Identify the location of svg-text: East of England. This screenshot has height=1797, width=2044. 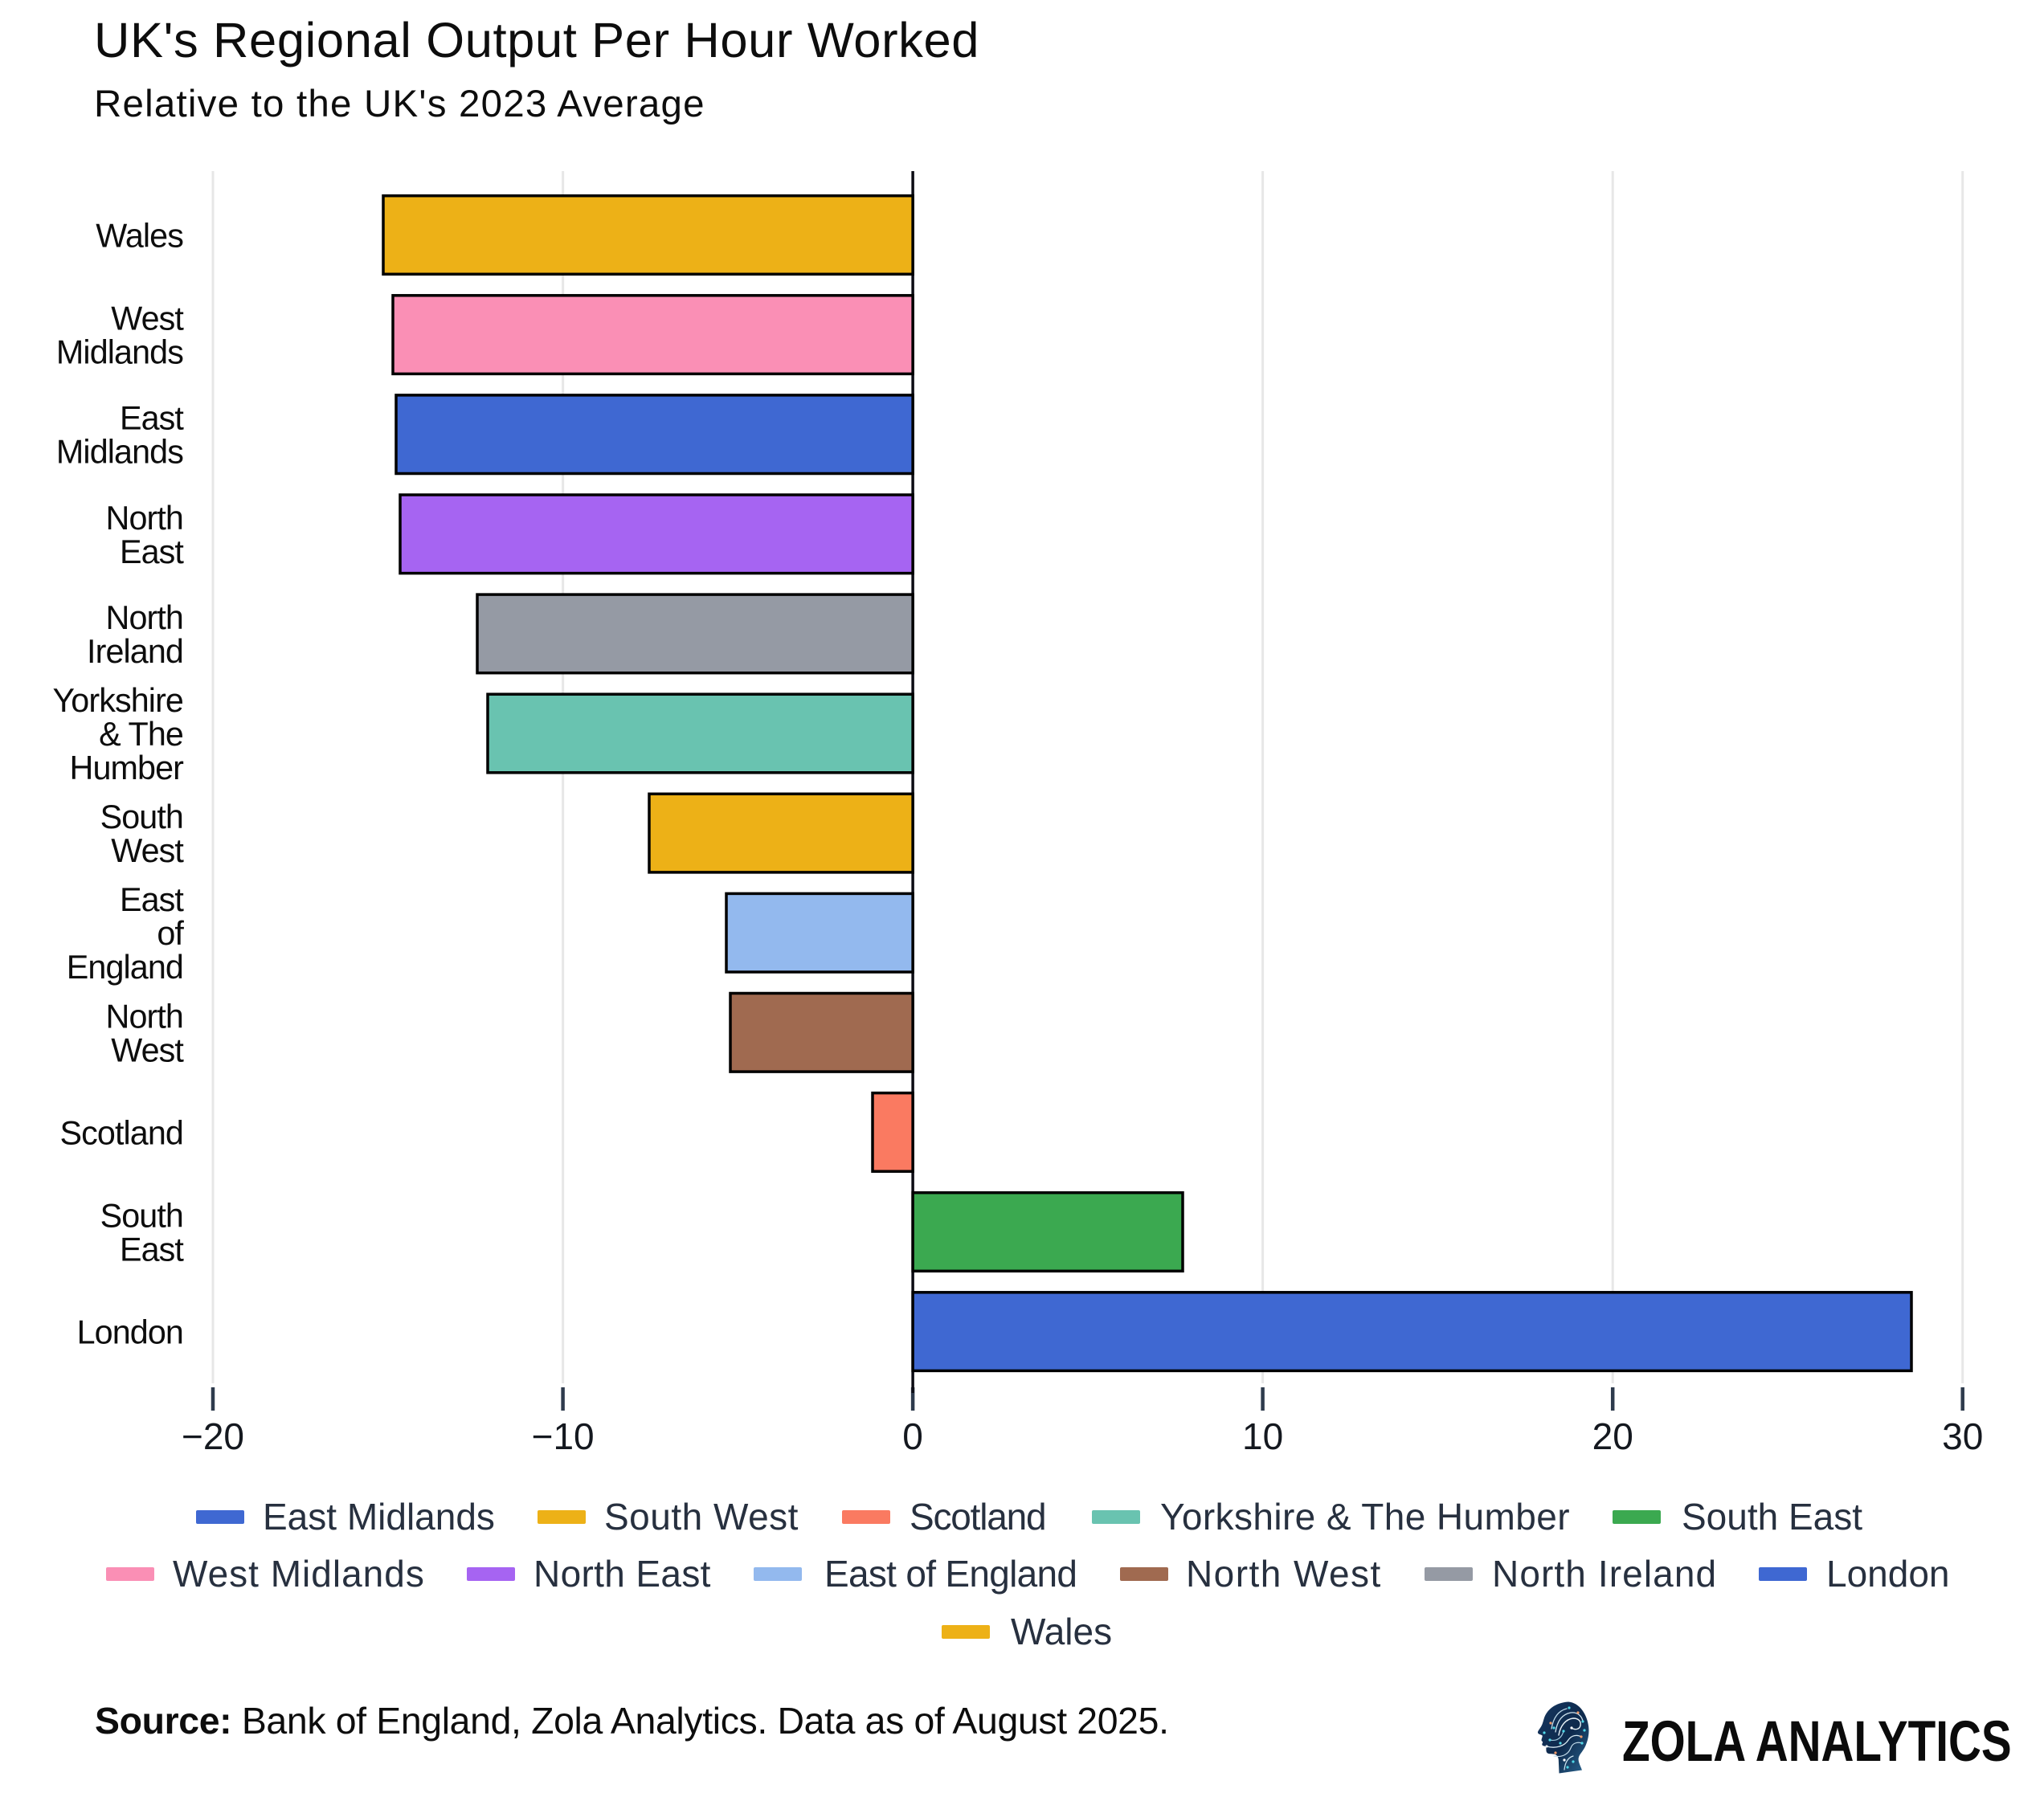
(950, 1574).